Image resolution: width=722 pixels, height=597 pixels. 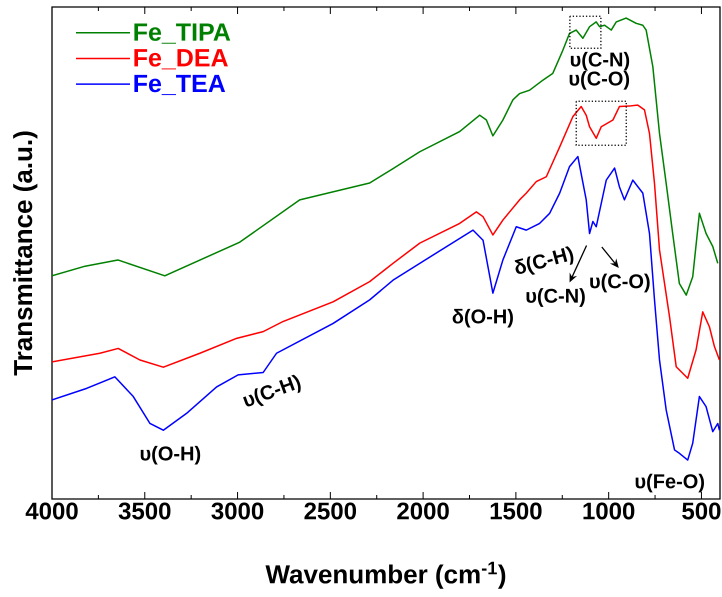 I want to click on legend-label: Fe_TIPA, so click(x=182, y=33).